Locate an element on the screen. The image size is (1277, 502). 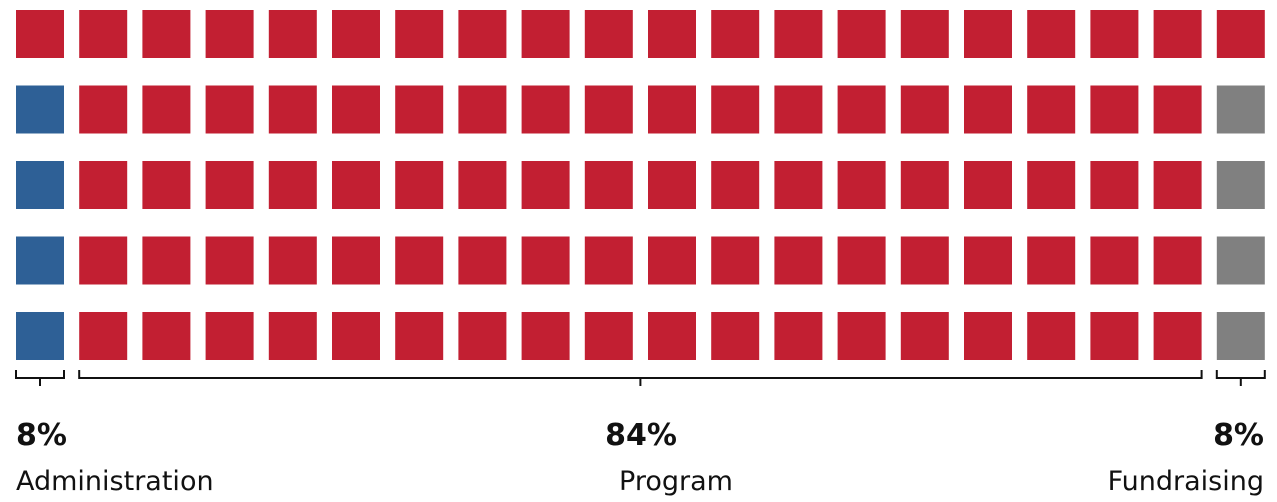
segment-brackets is located at coordinates (640, 378).